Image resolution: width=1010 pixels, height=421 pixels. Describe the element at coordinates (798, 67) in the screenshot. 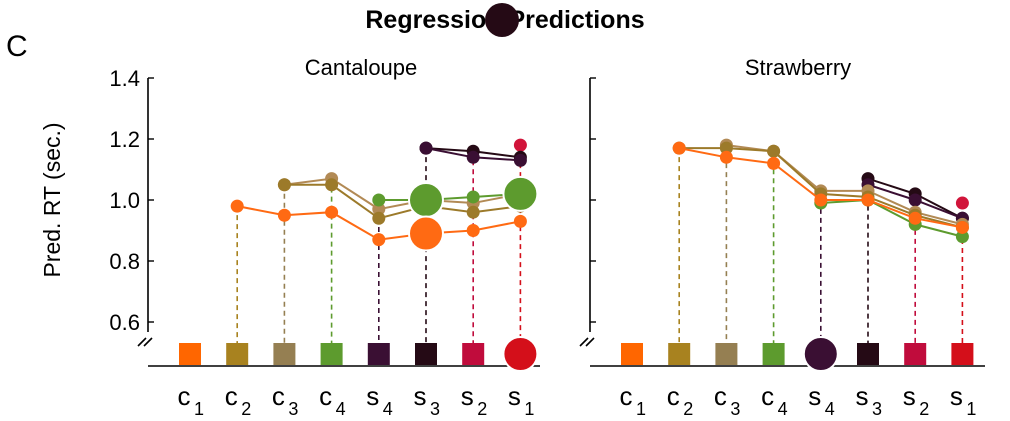

I see `panel-title: Strawberry` at that location.